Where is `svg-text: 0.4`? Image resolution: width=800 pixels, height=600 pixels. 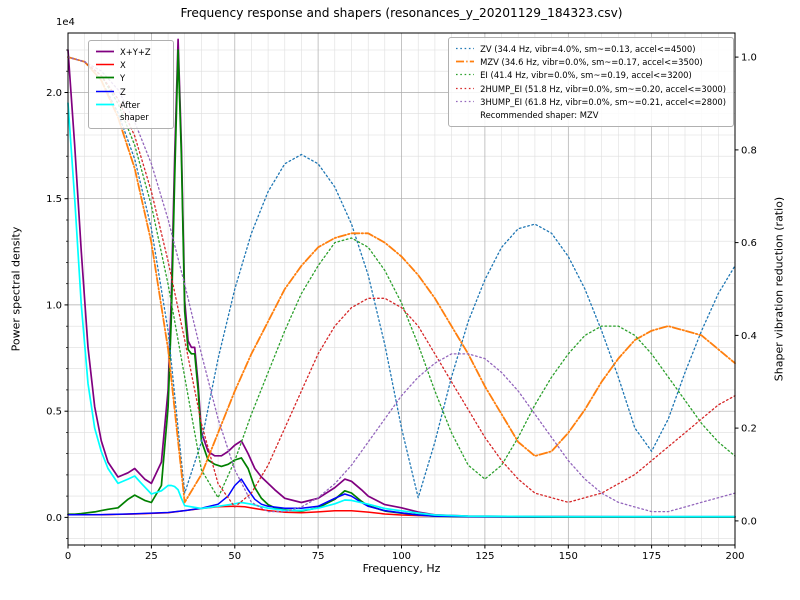
svg-text: 0.4 is located at coordinates (749, 336).